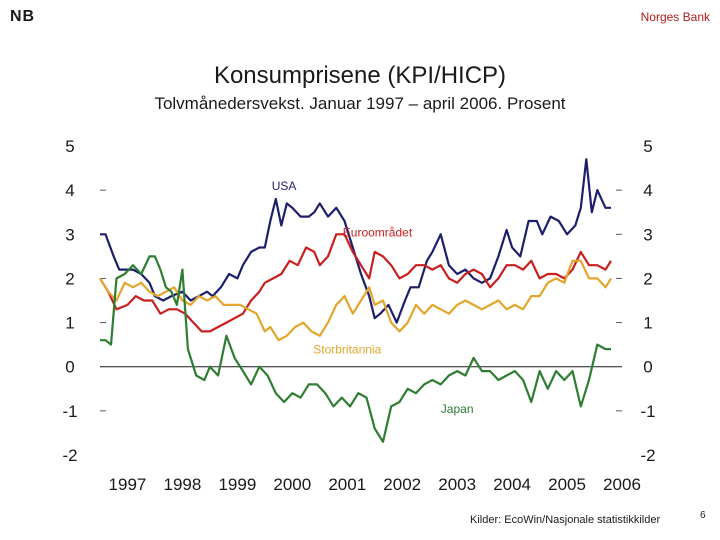 The image size is (720, 540). Describe the element at coordinates (378, 232) in the screenshot. I see `series-label: Euroområdet` at that location.